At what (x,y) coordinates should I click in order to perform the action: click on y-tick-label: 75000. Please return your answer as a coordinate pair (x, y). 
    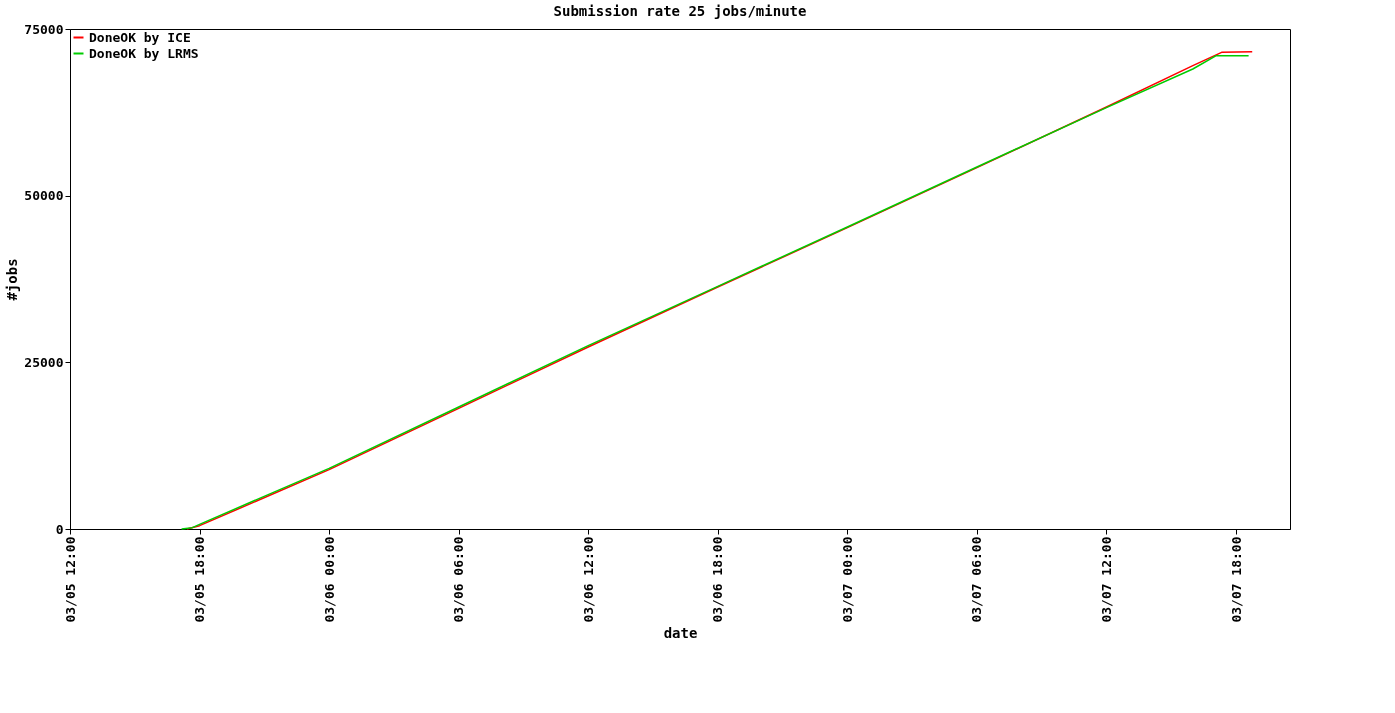
    Looking at the image, I should click on (44, 29).